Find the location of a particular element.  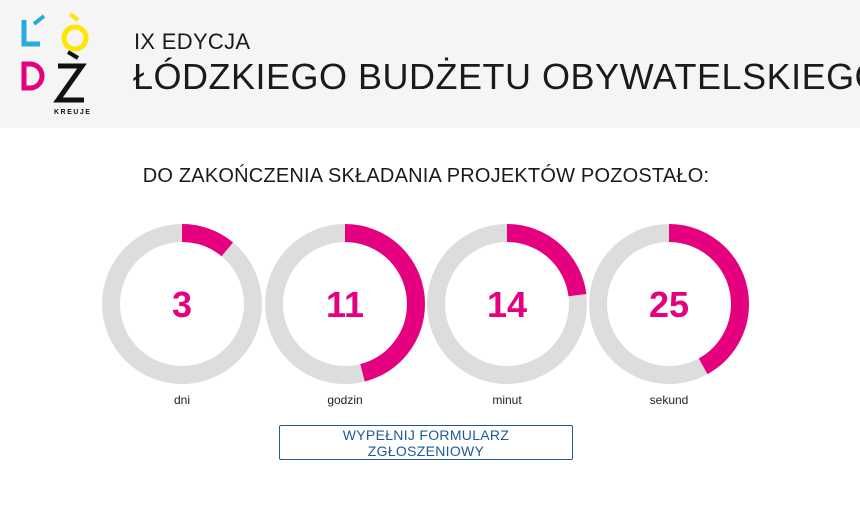

hours-value: 11 is located at coordinates (345, 304).